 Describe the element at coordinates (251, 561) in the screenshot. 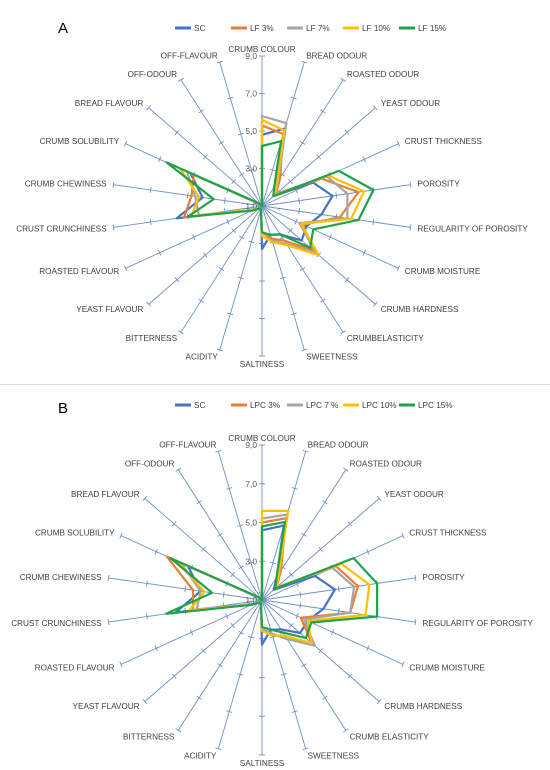

I see `tick-label: 3,0` at that location.